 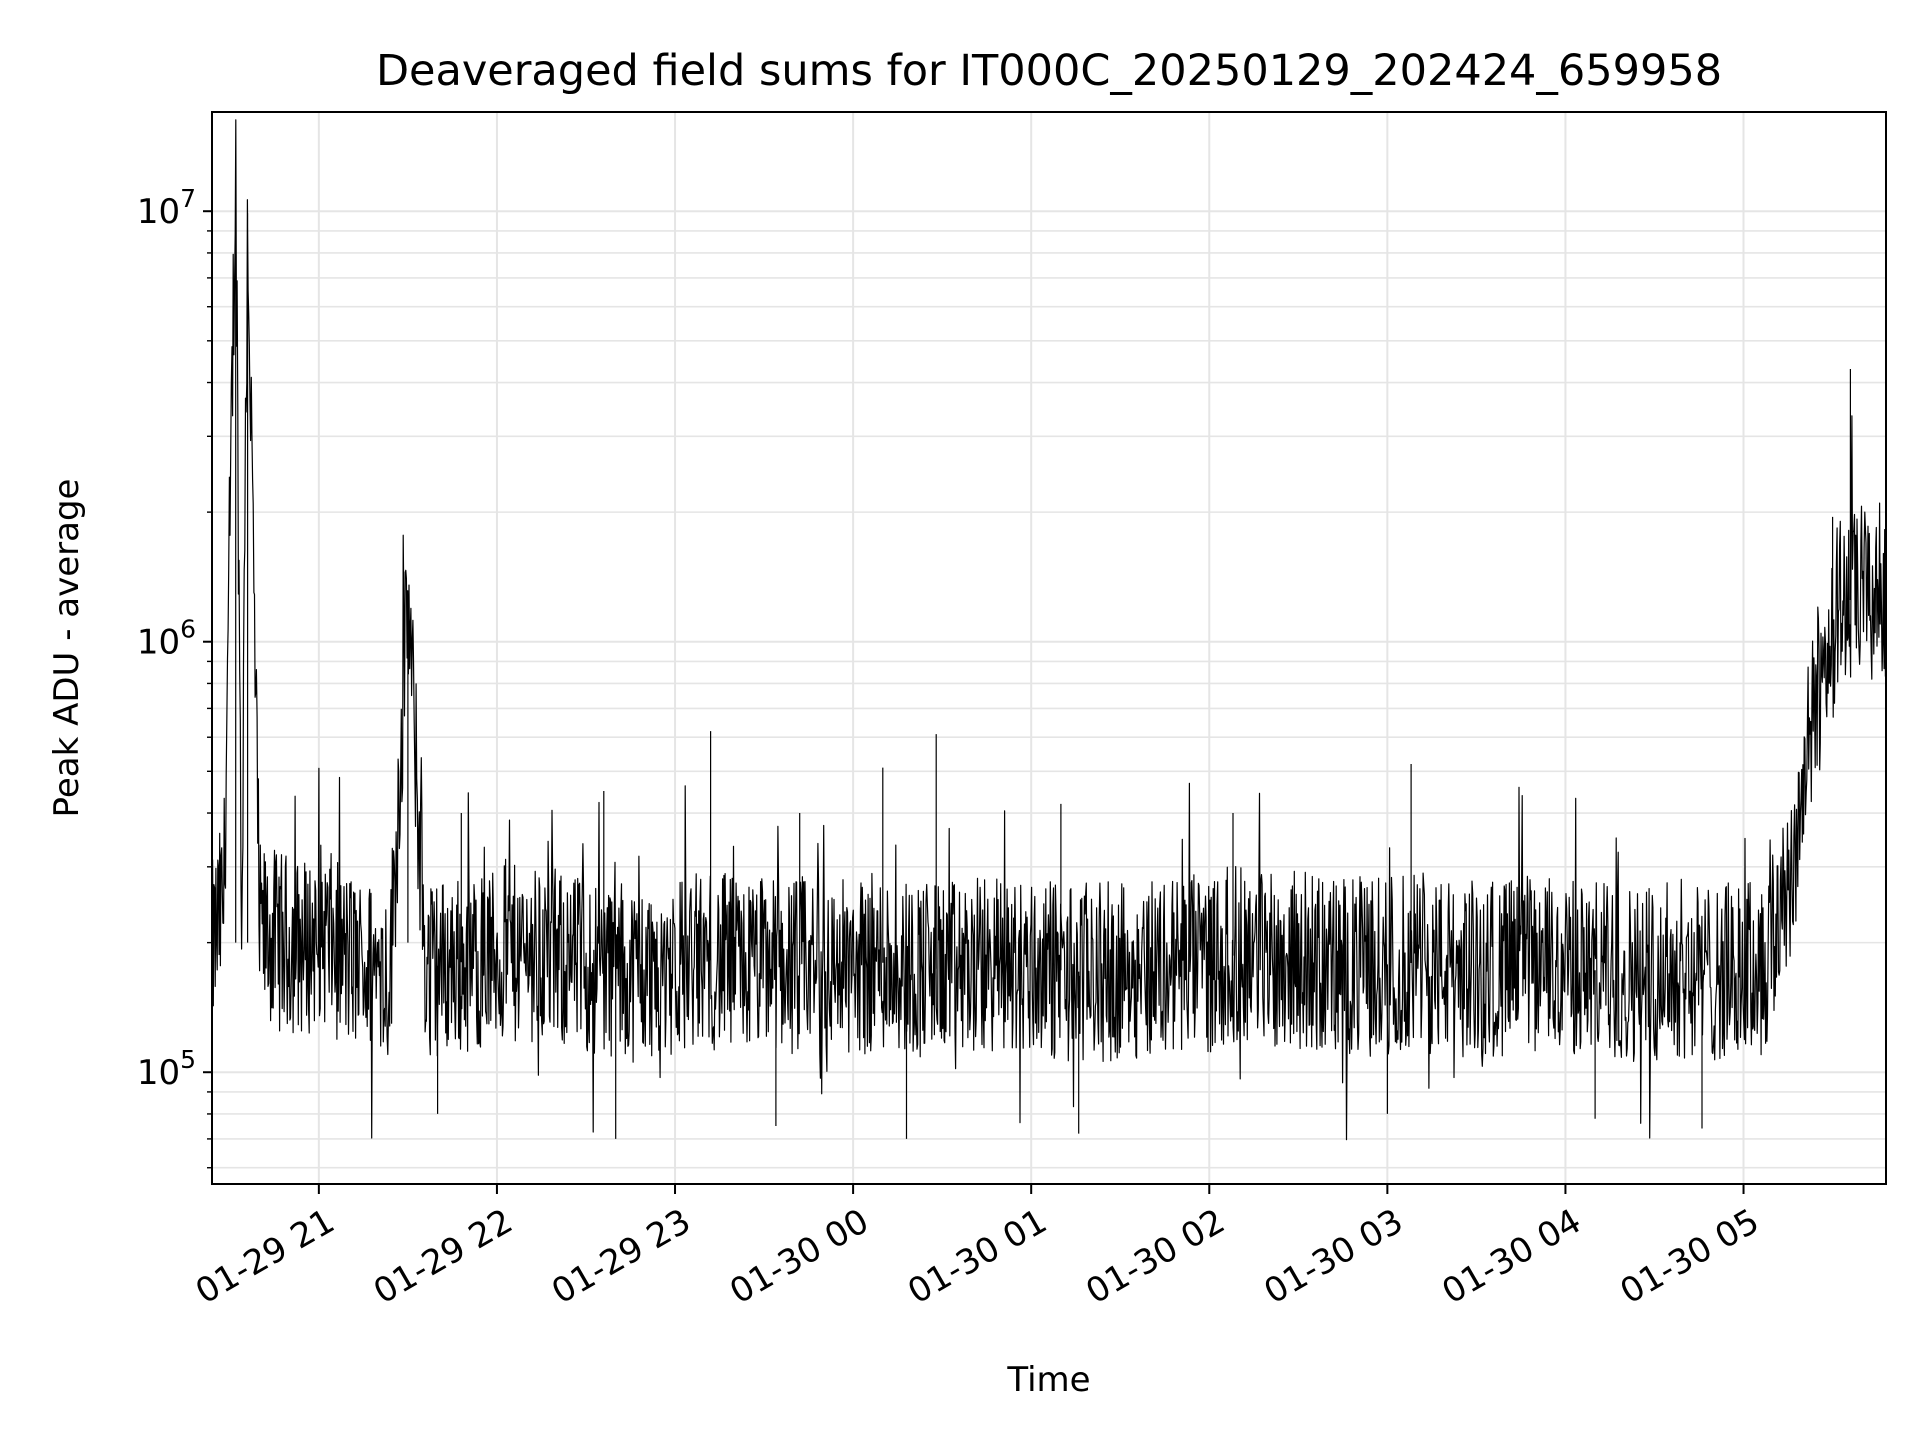 What do you see at coordinates (166, 1069) in the screenshot?
I see `y-tick-label: 10⁵` at bounding box center [166, 1069].